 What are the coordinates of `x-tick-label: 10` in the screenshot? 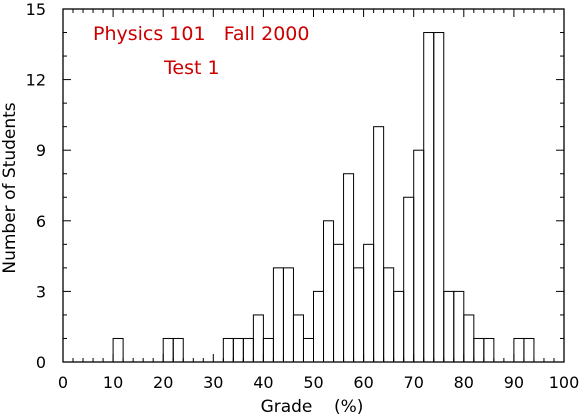 It's located at (113, 382).